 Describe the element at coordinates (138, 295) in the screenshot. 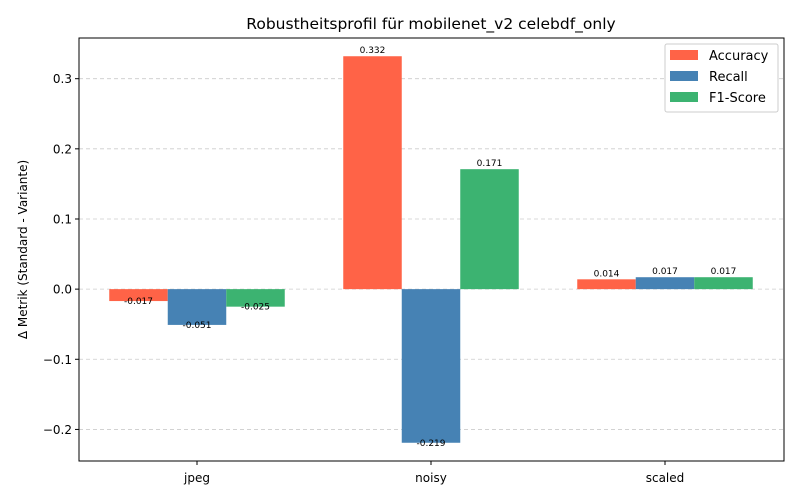

I see `bar-accuracy-jpeg` at that location.